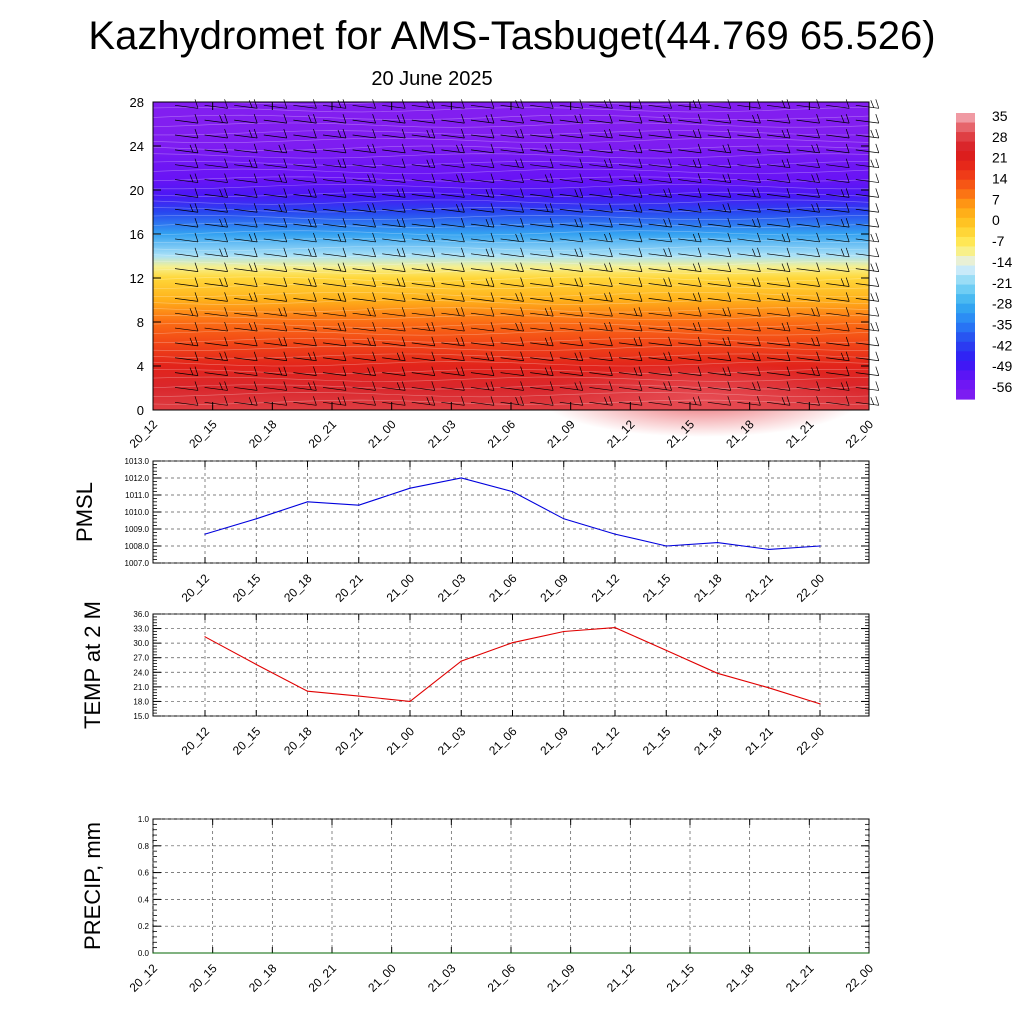  What do you see at coordinates (247, 588) in the screenshot?
I see `pmsl-x-tick-label: 20_15` at bounding box center [247, 588].